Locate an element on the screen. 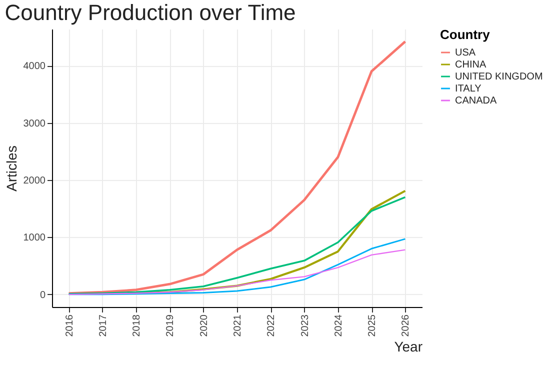 This screenshot has height=372, width=550. x-tick-label: 2018 is located at coordinates (137, 325).